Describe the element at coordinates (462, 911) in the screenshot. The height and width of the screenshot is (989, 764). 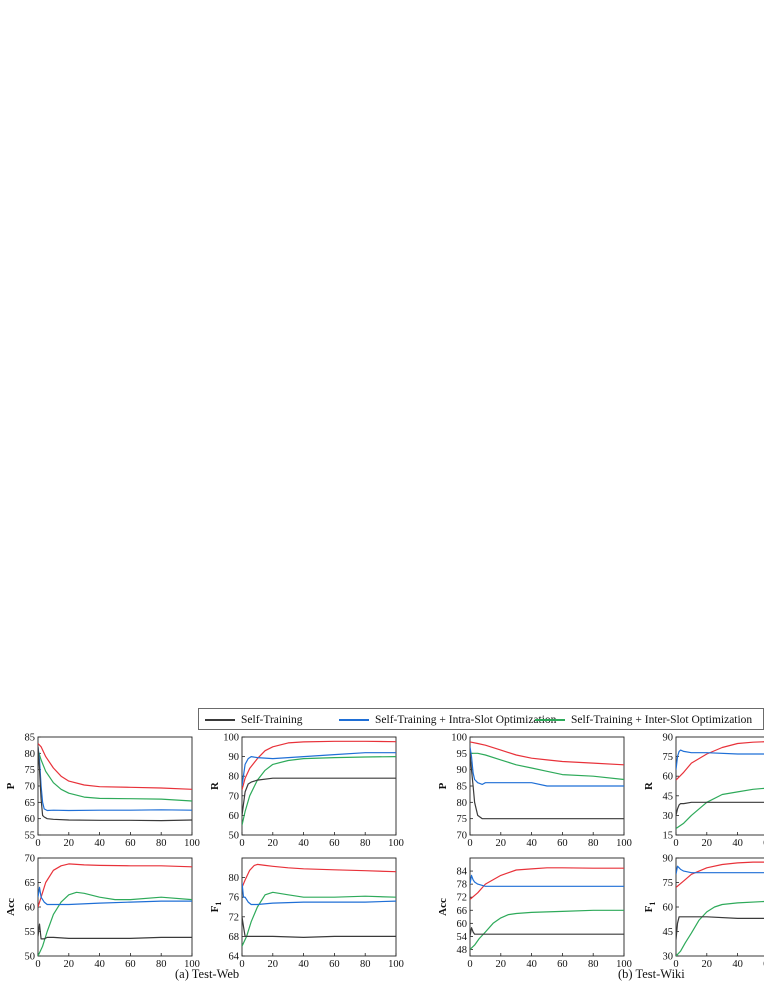
I see `y-tick-label: 66` at that location.